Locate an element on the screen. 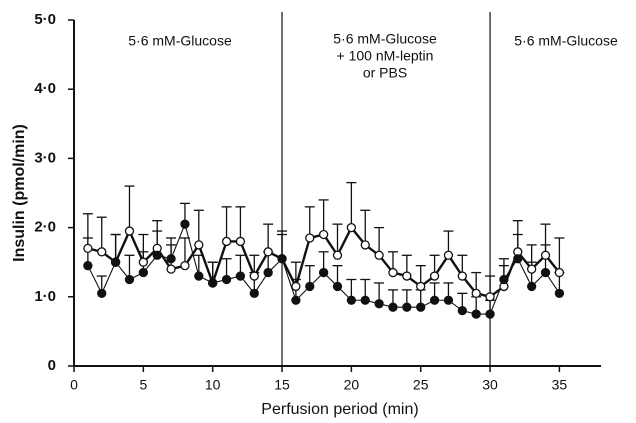 This screenshot has width=636, height=423. y-tick-label: 5·0 is located at coordinates (45, 19).